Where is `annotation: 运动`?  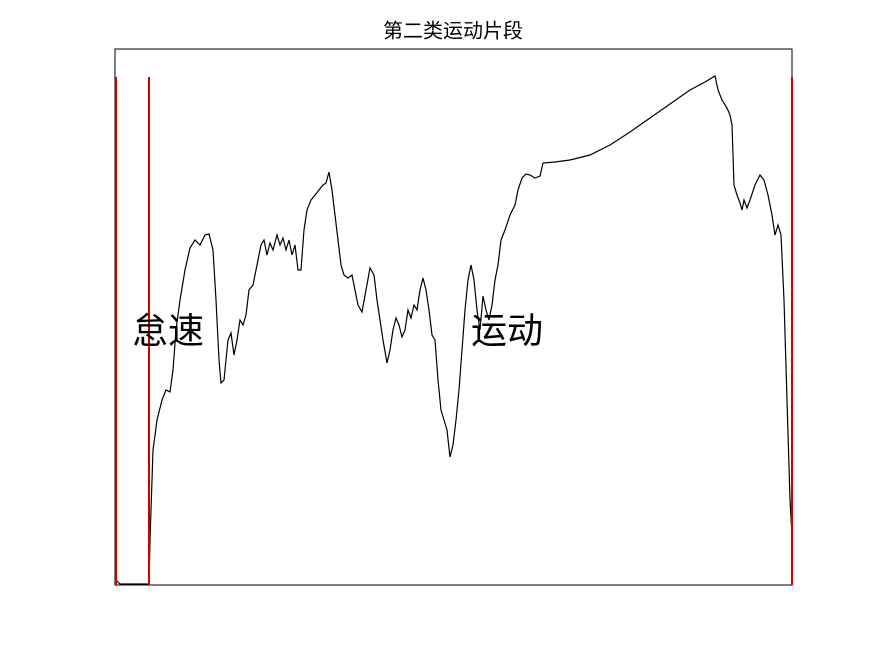
annotation: 运动 is located at coordinates (507, 331).